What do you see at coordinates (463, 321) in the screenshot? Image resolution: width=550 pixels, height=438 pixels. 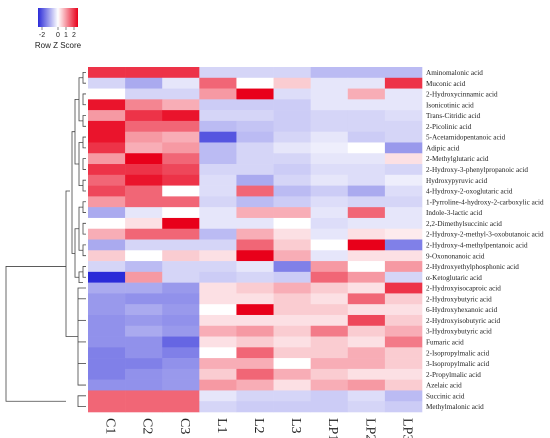 I see `row-label: 2-Hydroxyisobutyric acid` at bounding box center [463, 321].